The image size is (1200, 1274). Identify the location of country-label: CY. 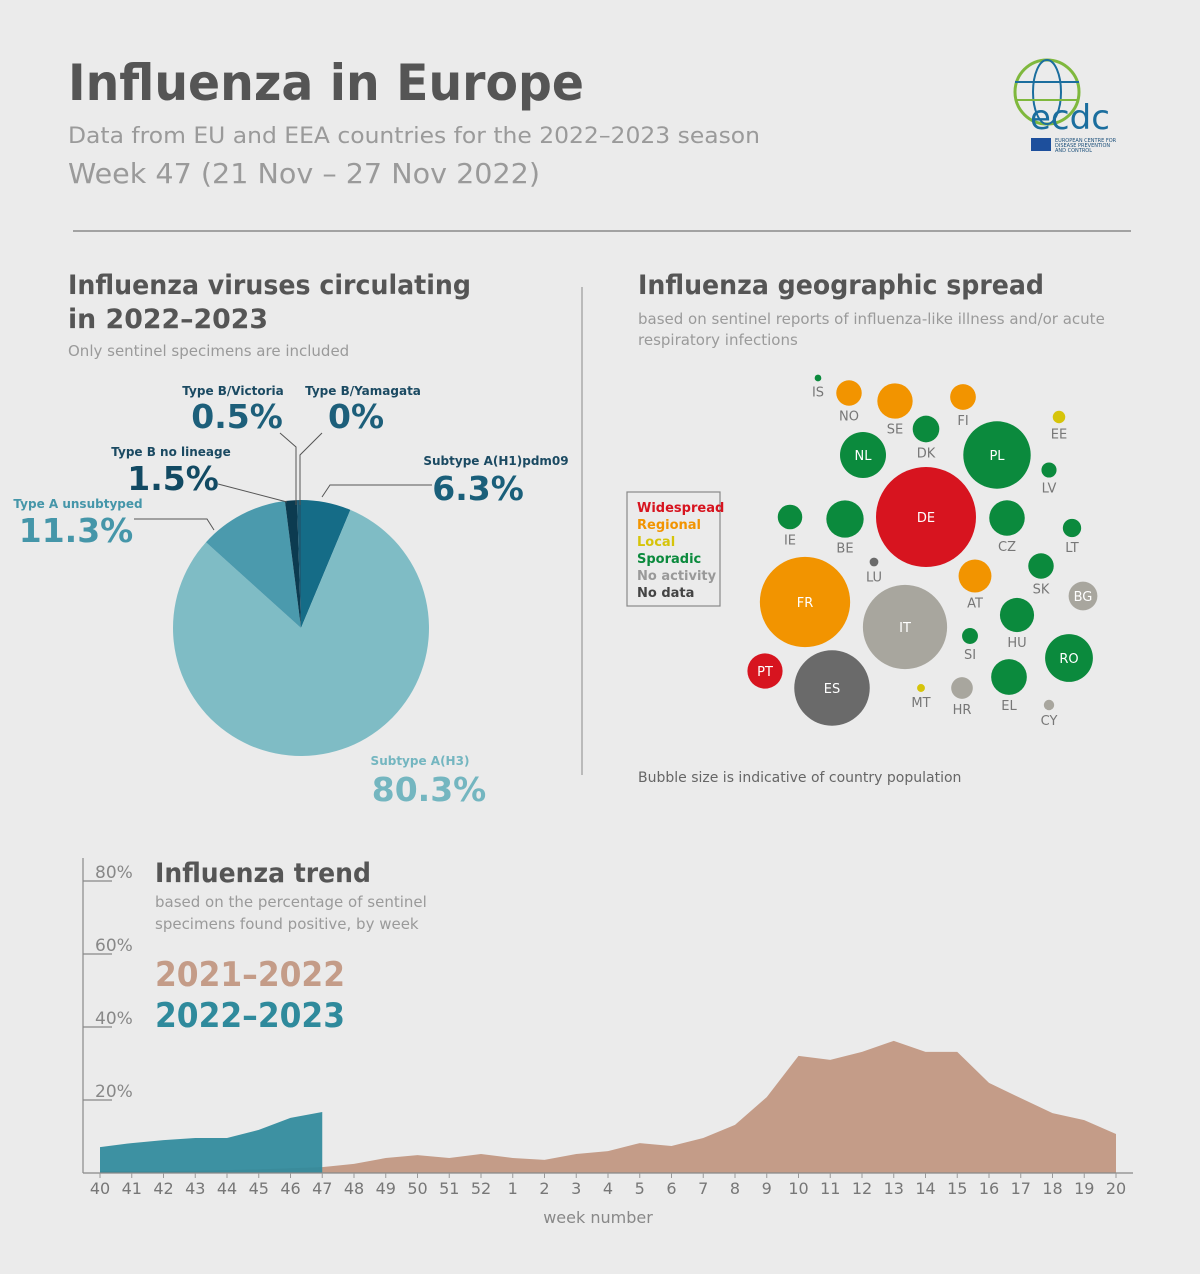
(1049, 721).